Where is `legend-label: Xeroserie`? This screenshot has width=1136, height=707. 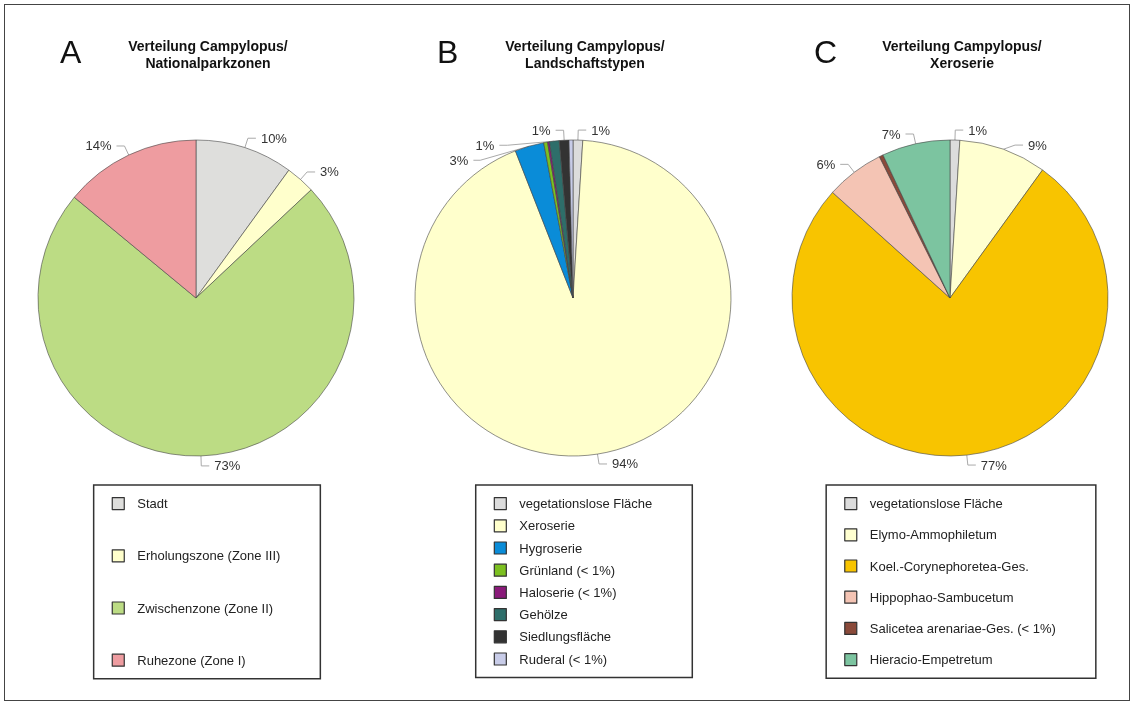 legend-label: Xeroserie is located at coordinates (547, 526).